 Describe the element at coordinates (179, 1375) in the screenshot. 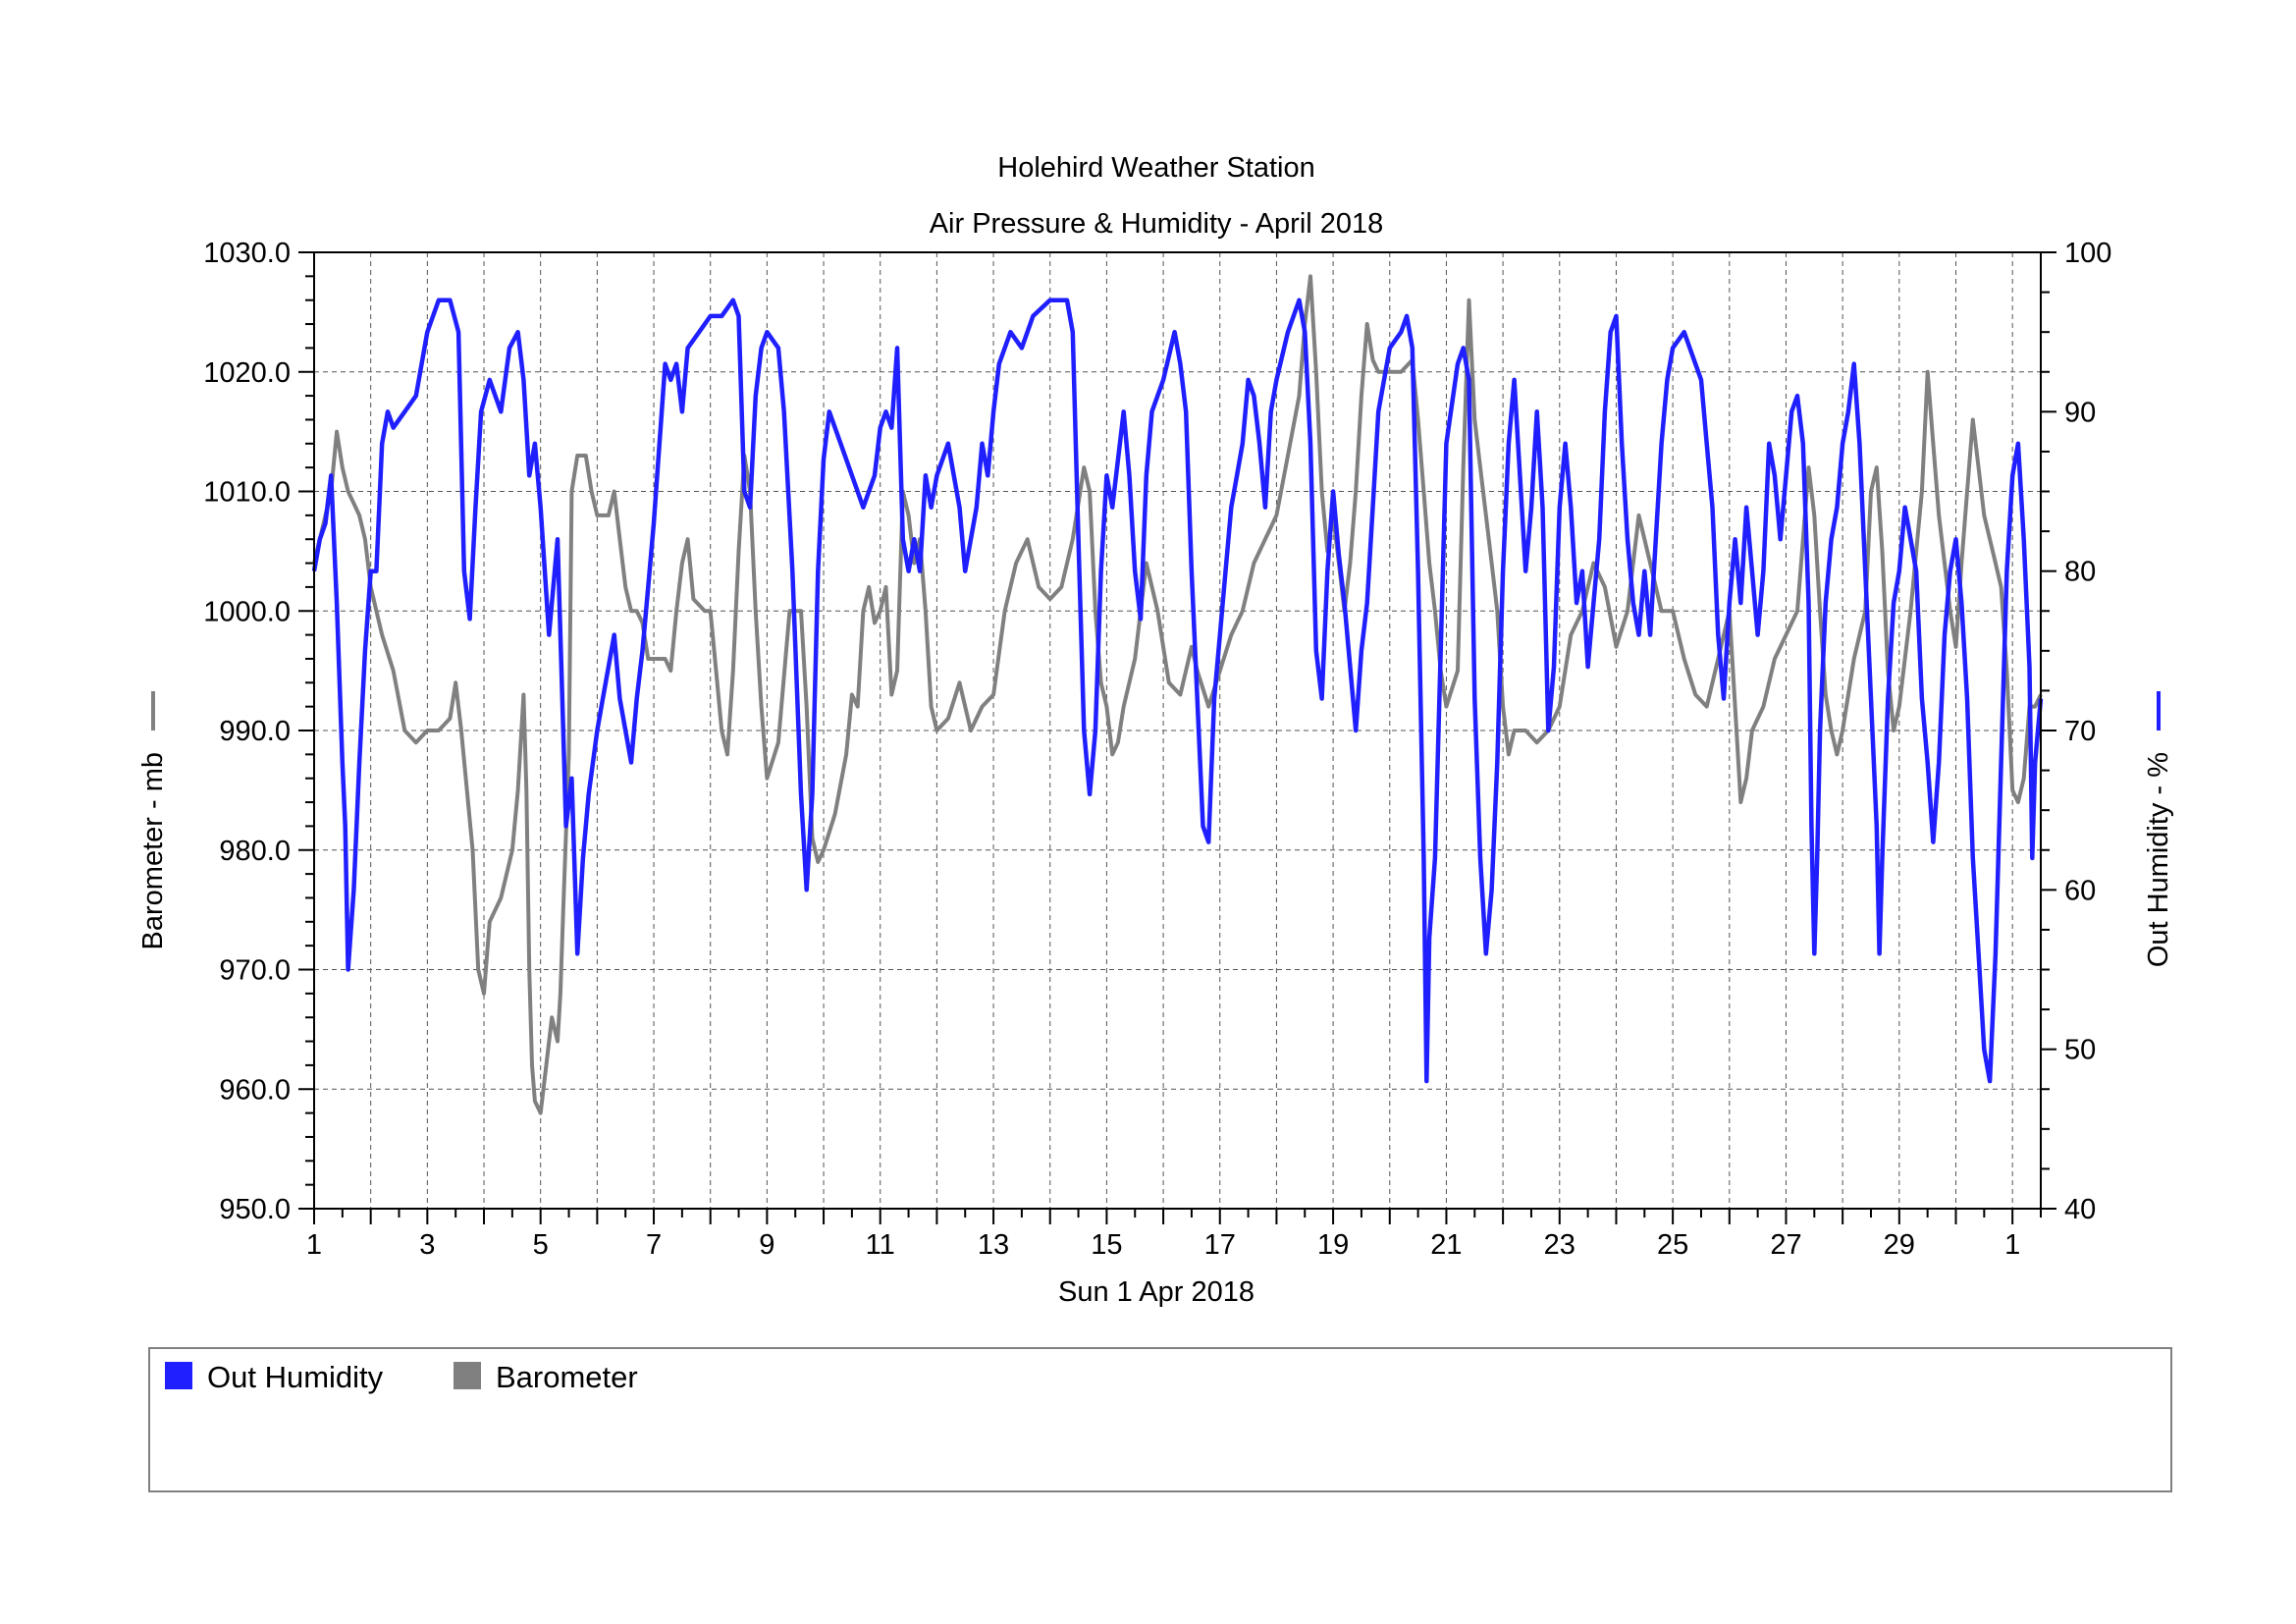

I see `legend-swatch-out-humidity` at that location.